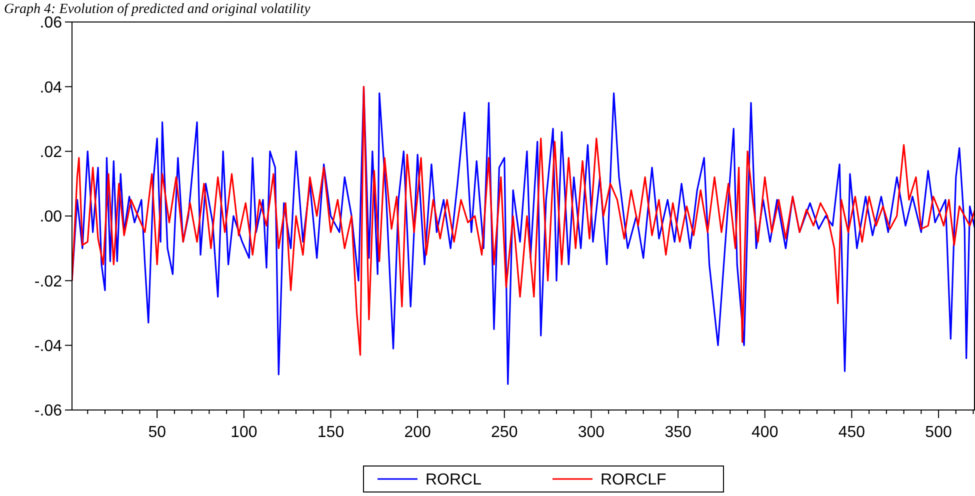  What do you see at coordinates (330, 432) in the screenshot?
I see `x-tick-label: 150` at bounding box center [330, 432].